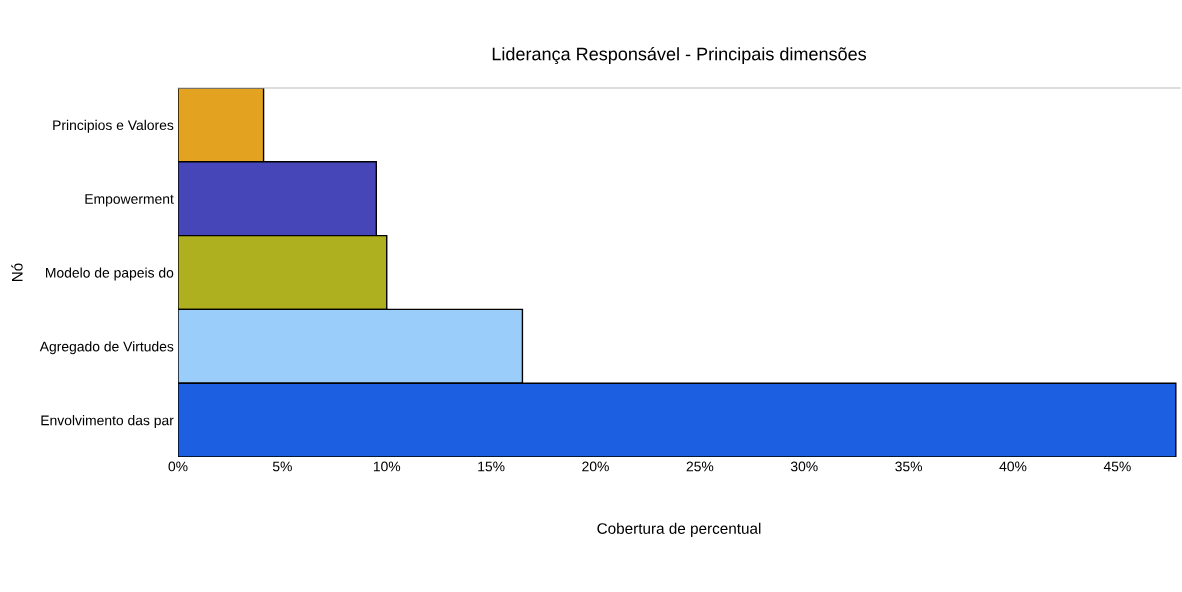  Describe the element at coordinates (679, 55) in the screenshot. I see `chart-title: Liderança Responsável - Principais dimensões` at that location.